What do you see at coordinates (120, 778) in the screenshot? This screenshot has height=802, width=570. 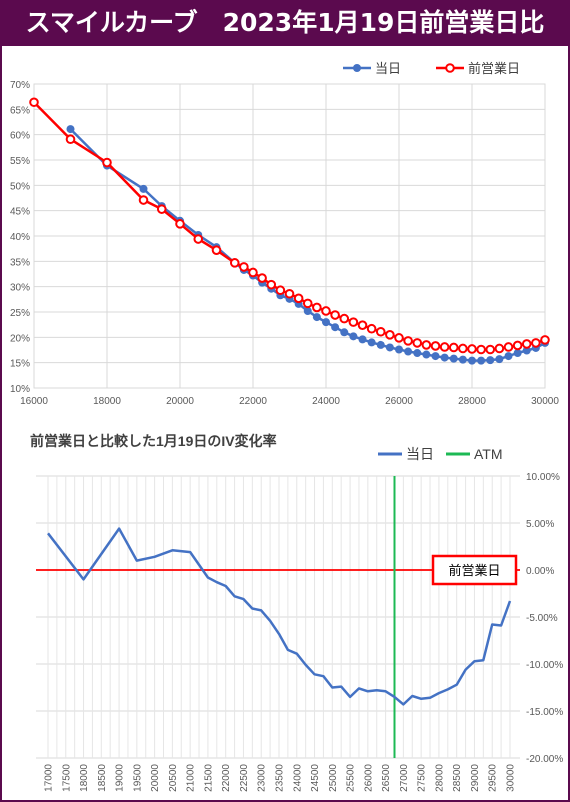 I see `x-tick-label: 19000` at bounding box center [120, 778].